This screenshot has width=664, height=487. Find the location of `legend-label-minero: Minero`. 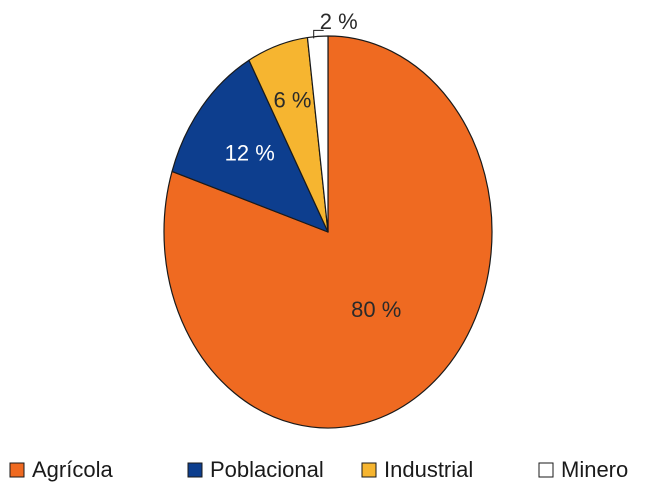

legend-label-minero: Minero is located at coordinates (594, 469).